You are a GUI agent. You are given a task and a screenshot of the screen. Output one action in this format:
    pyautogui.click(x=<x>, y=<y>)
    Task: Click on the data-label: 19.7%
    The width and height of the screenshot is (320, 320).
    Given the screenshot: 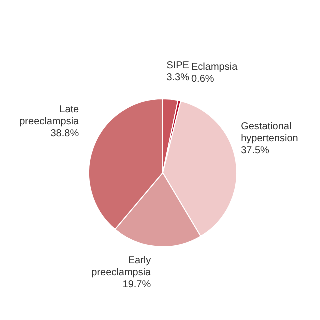 What is the action you would take?
    pyautogui.click(x=137, y=285)
    